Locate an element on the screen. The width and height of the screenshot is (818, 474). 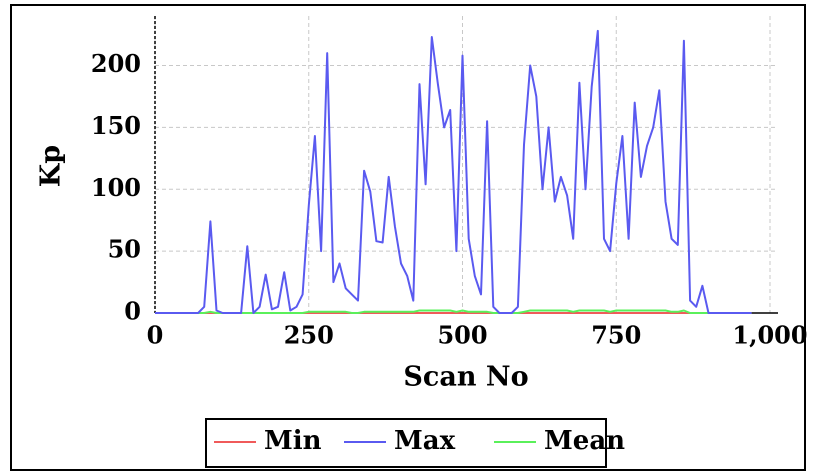
y-tick-label: 0 is located at coordinates (132, 311).